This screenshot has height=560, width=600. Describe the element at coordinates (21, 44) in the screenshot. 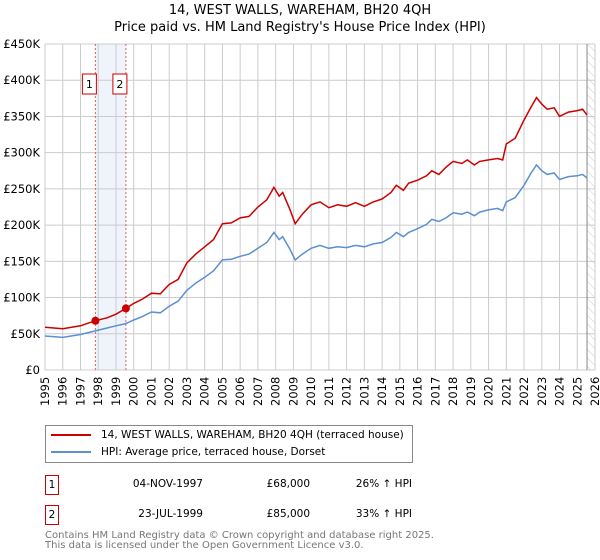

I see `y-tick-label: £450K` at that location.